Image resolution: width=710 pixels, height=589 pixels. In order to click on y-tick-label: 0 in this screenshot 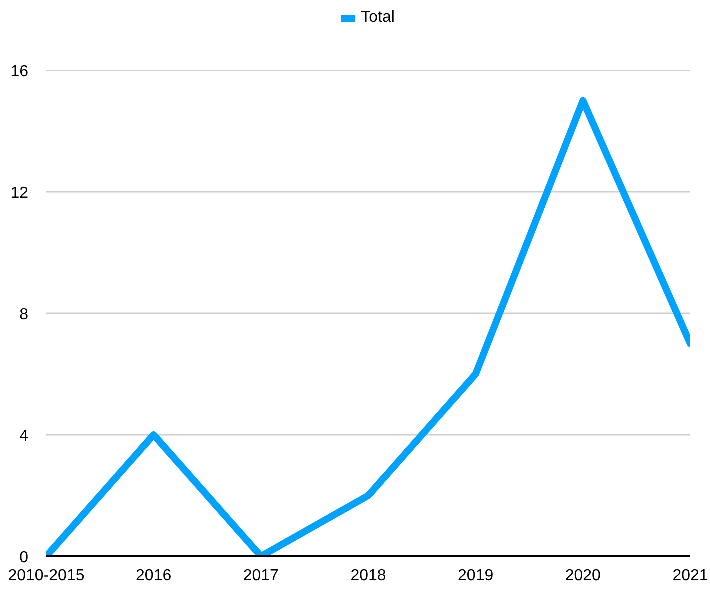, I will do `click(24, 558)`.